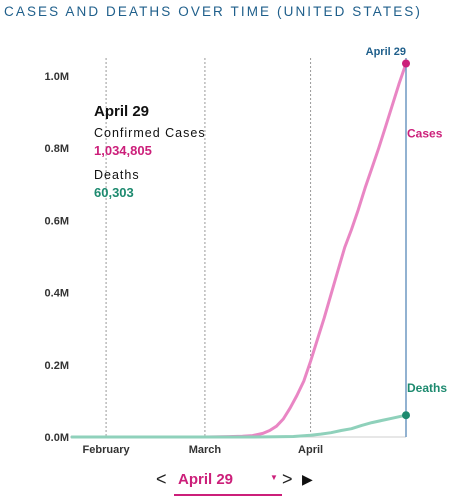  I want to click on x-tick-label: March, so click(205, 450).